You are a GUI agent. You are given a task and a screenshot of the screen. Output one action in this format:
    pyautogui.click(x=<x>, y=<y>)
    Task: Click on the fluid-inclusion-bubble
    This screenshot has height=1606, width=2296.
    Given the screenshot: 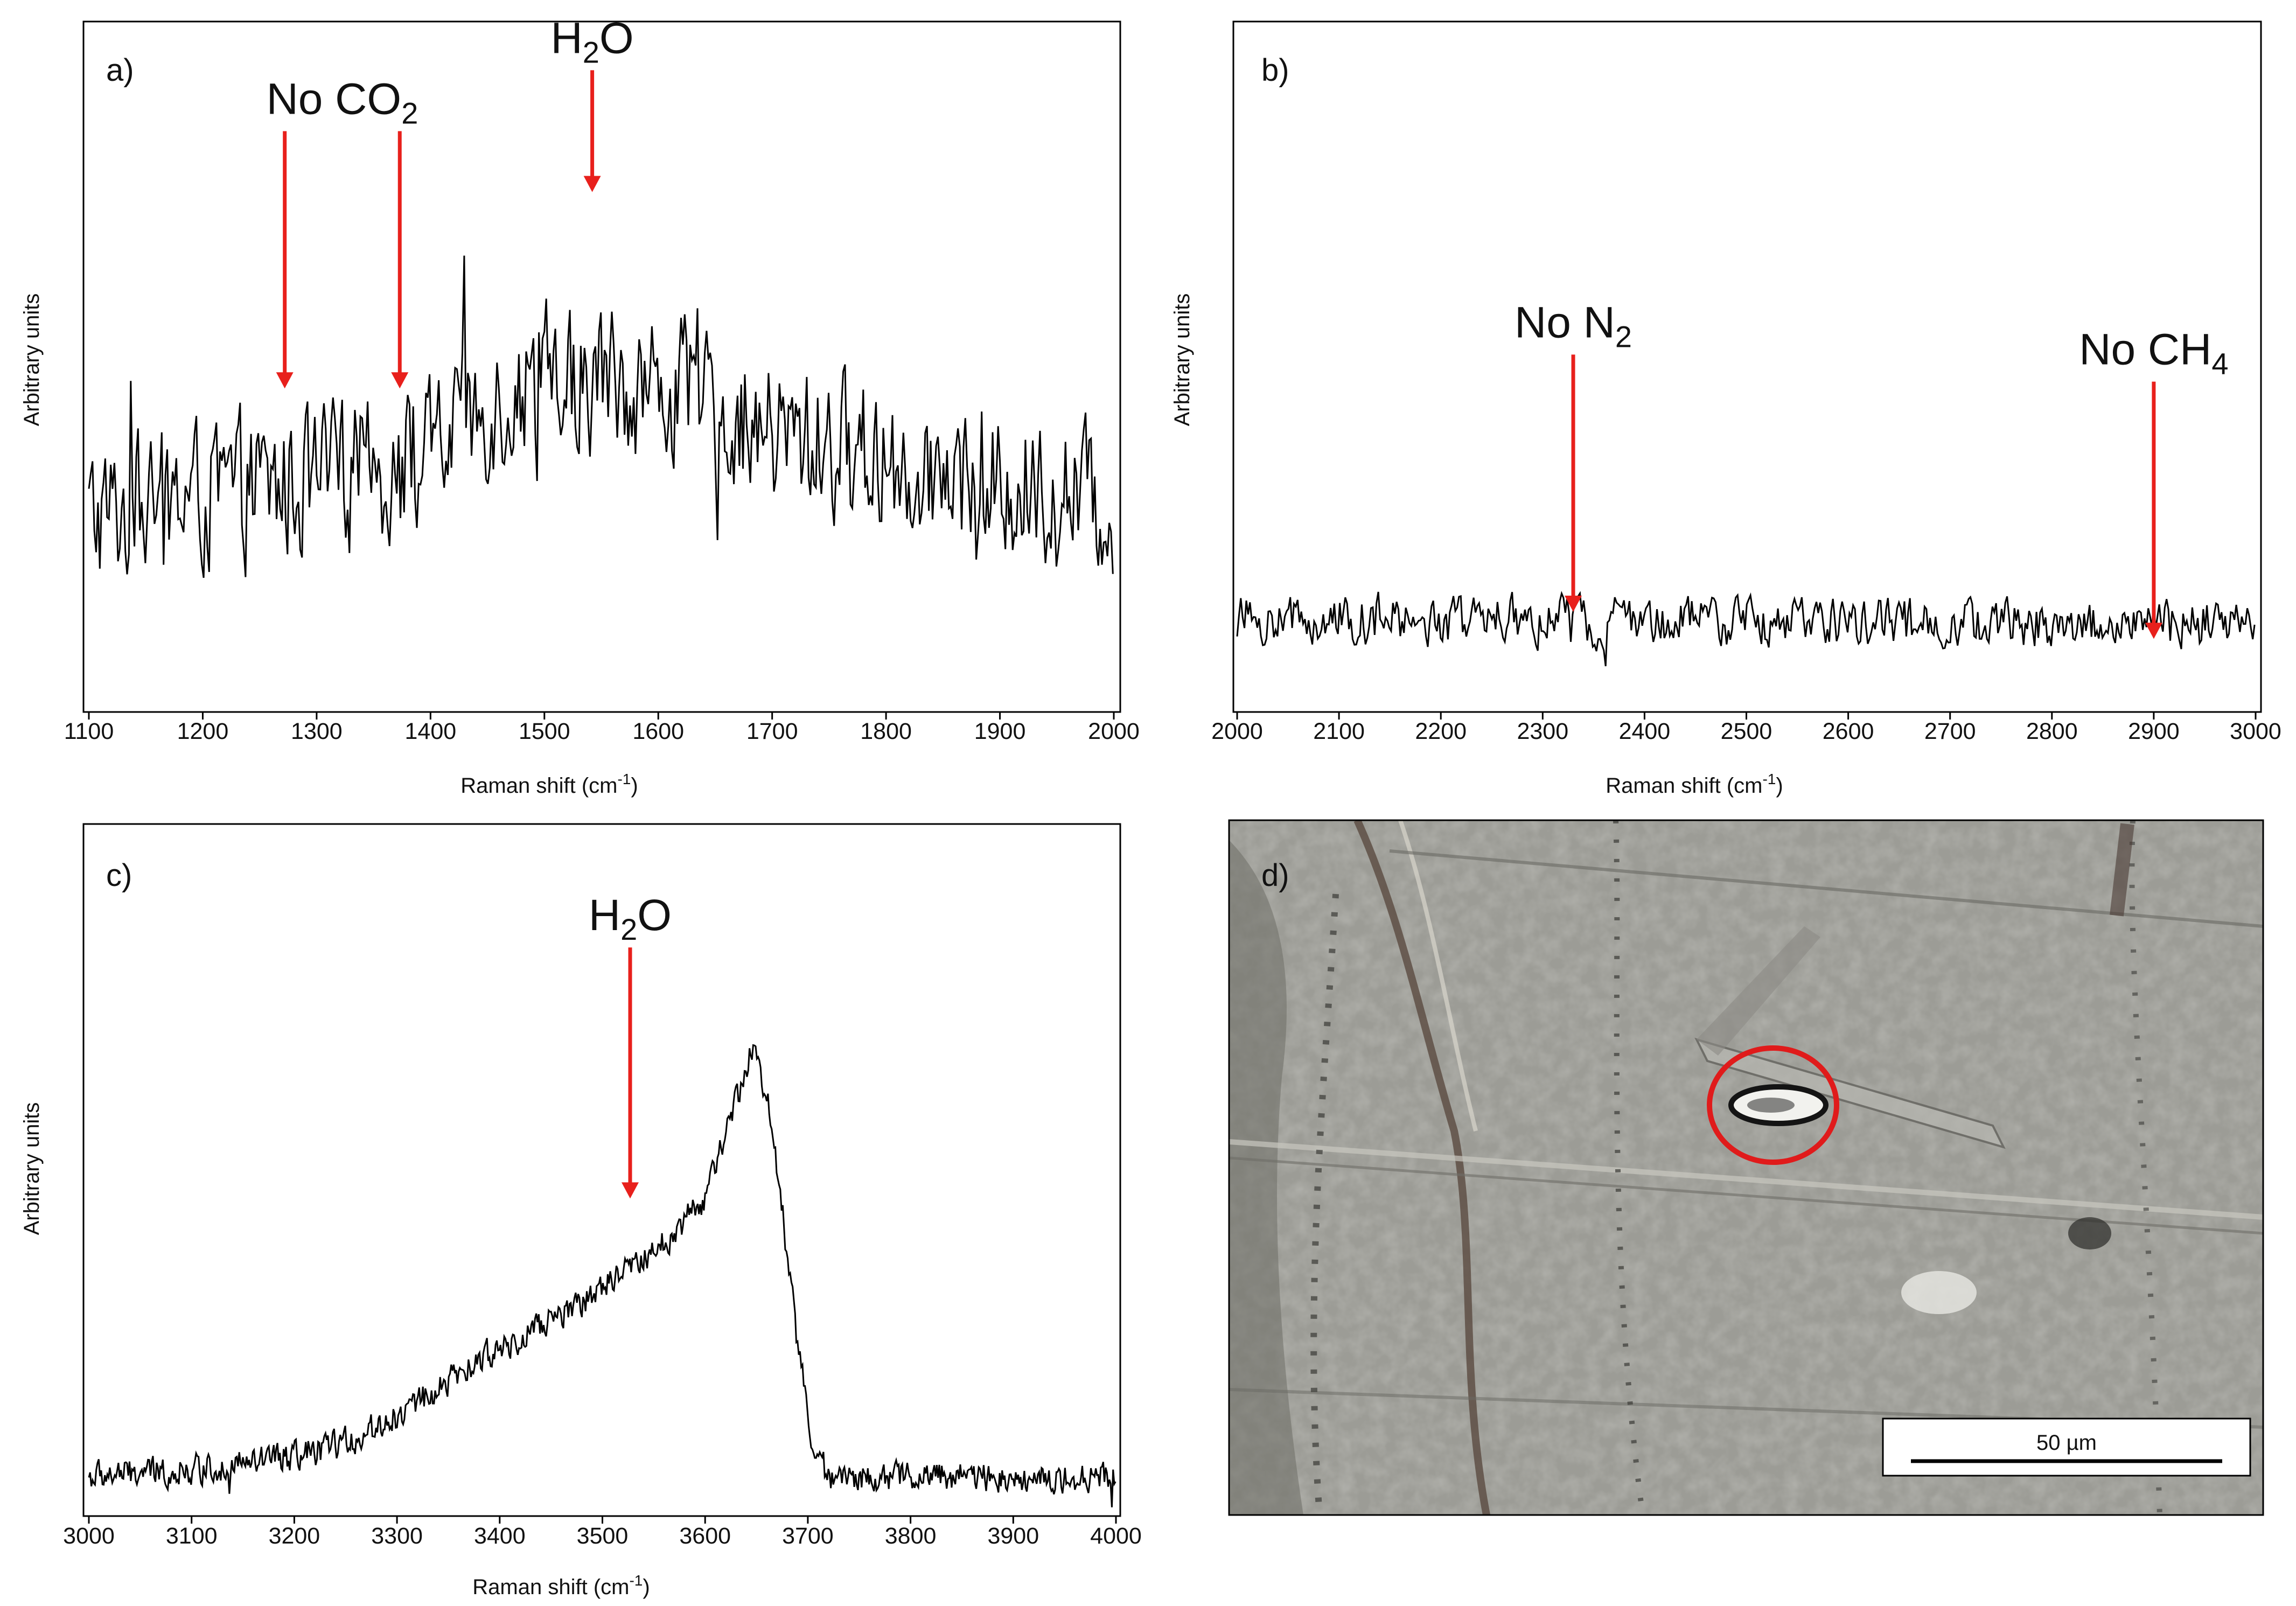 What is the action you would take?
    pyautogui.click(x=1771, y=1106)
    